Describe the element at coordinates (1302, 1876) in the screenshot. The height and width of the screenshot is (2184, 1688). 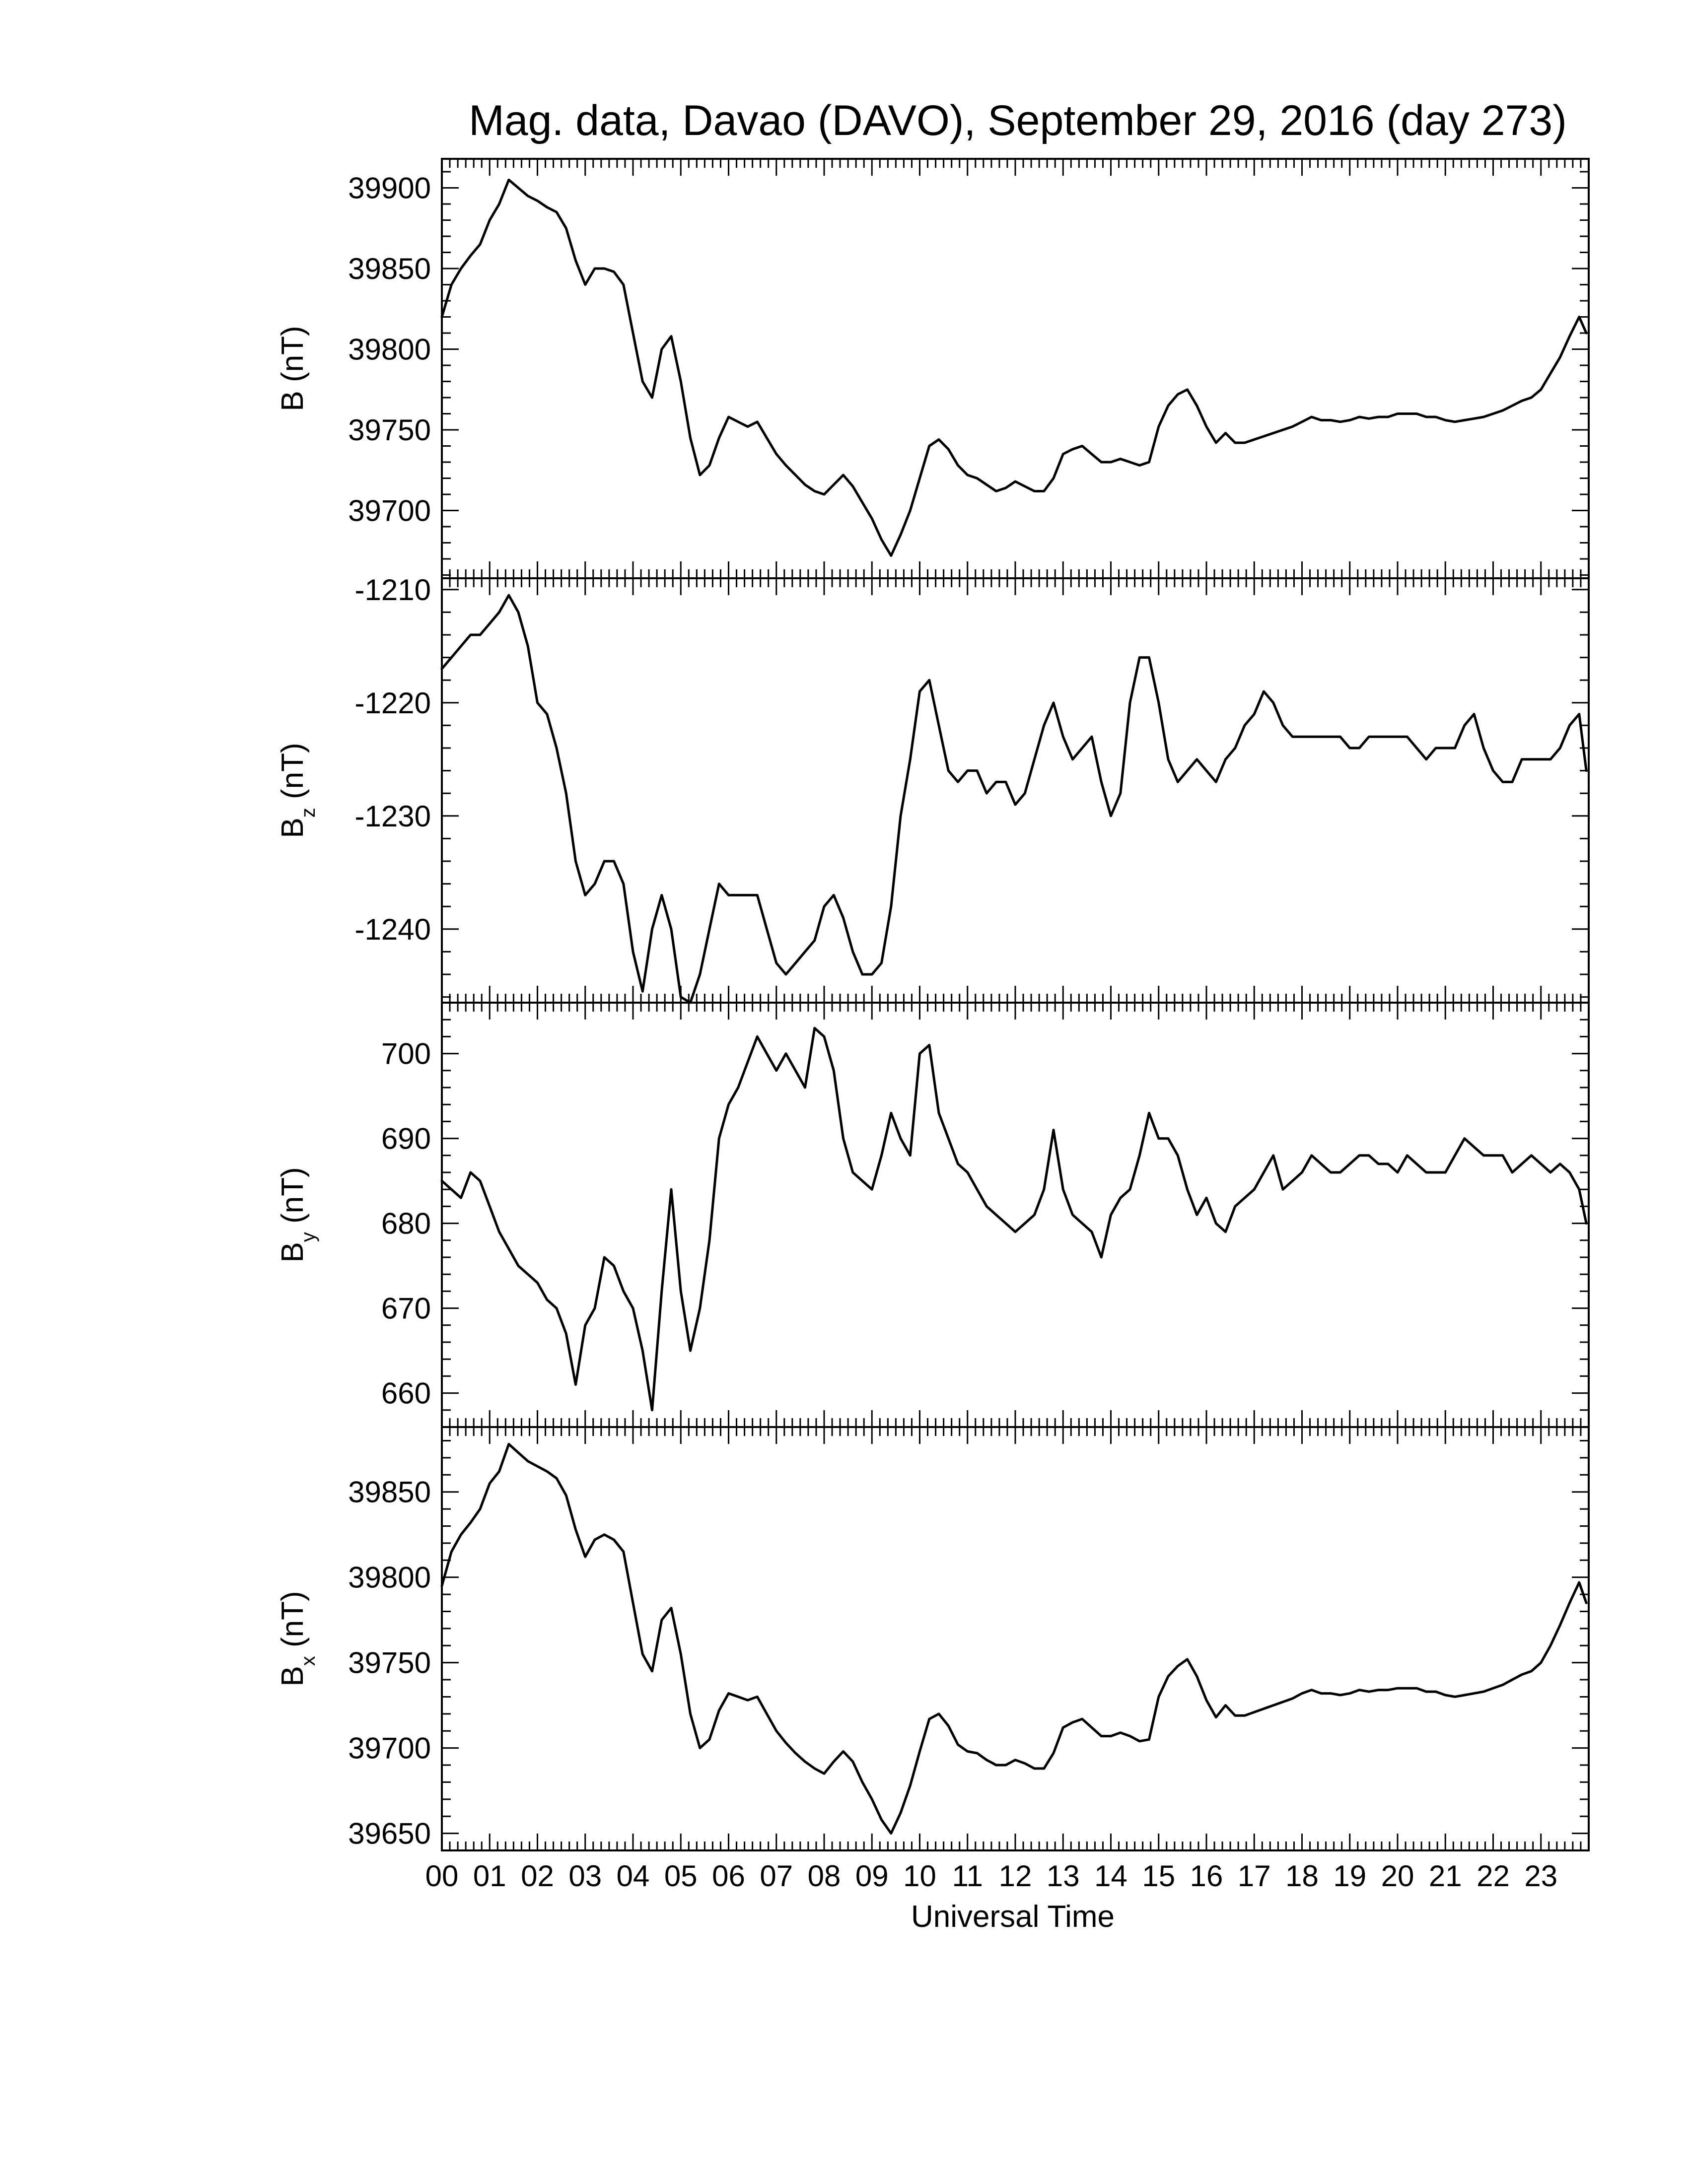
I see `x-tick-label: 18` at that location.